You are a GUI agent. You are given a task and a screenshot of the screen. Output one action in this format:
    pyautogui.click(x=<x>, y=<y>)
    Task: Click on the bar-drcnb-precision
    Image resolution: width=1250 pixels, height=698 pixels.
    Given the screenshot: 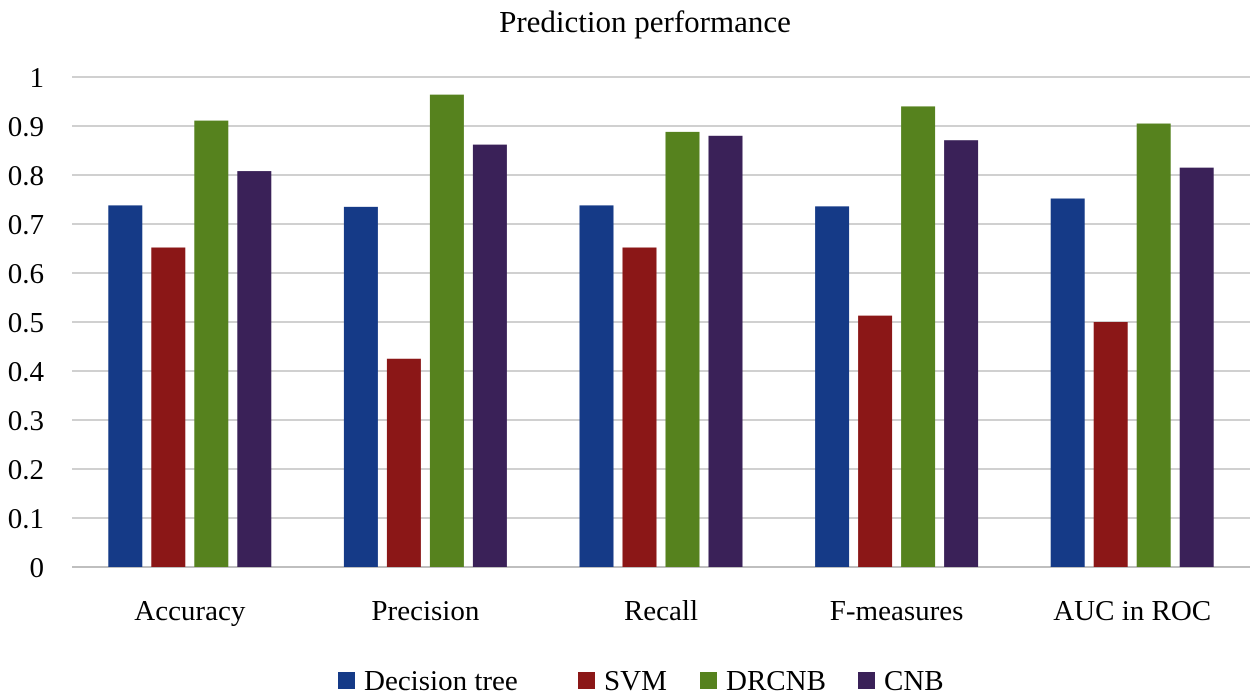 What is the action you would take?
    pyautogui.click(x=446, y=330)
    